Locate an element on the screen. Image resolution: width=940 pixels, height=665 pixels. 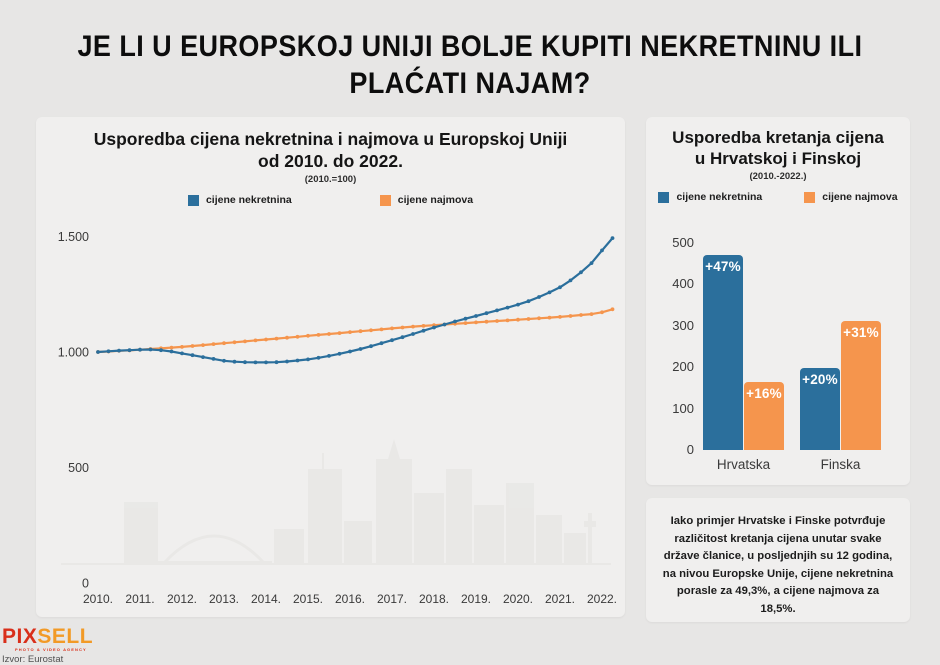
line-chart-subtitle: (2010.=100) is located at coordinates (330, 179).